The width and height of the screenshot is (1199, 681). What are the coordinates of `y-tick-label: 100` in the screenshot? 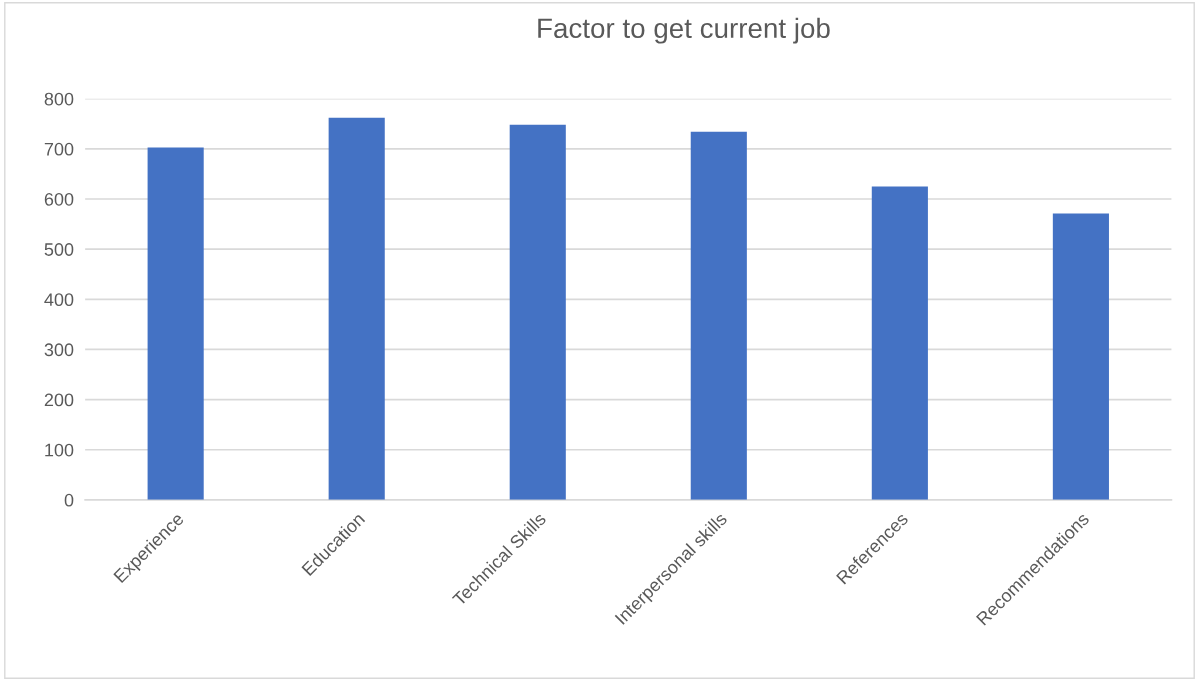 It's located at (59, 450).